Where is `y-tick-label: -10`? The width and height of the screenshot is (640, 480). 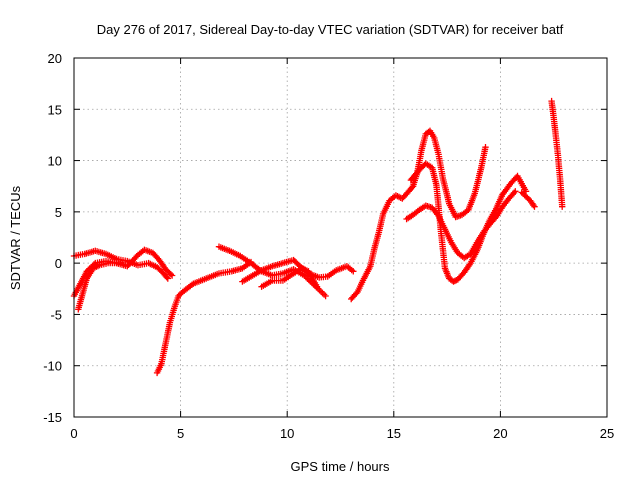 y-tick-label: -10 is located at coordinates (52, 366).